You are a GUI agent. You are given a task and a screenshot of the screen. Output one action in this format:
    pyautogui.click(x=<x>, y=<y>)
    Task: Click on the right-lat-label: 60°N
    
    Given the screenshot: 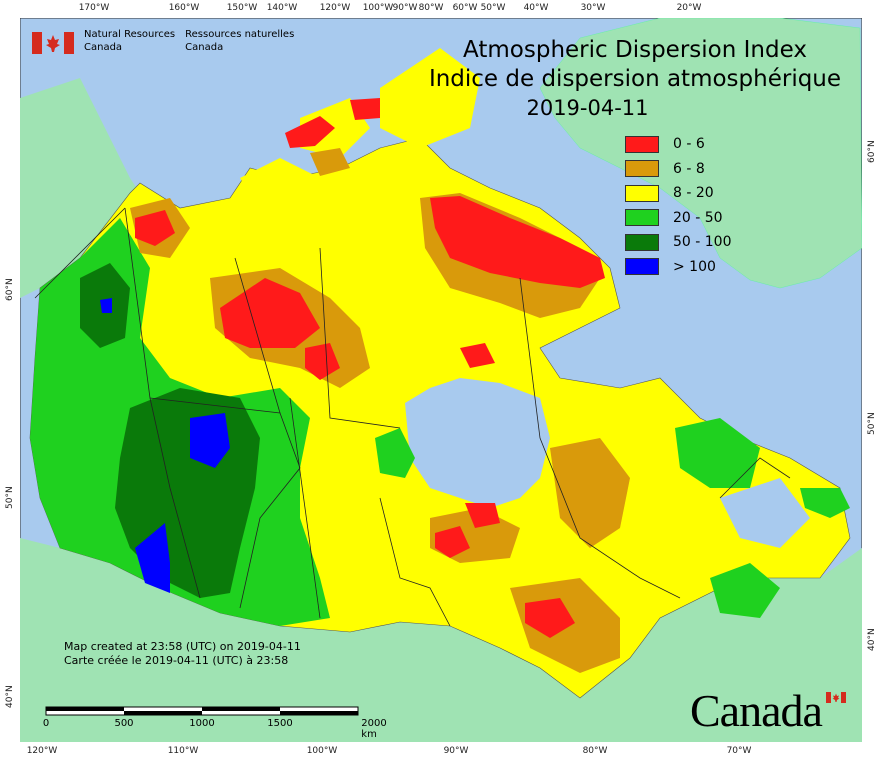 What is the action you would take?
    pyautogui.click(x=872, y=151)
    